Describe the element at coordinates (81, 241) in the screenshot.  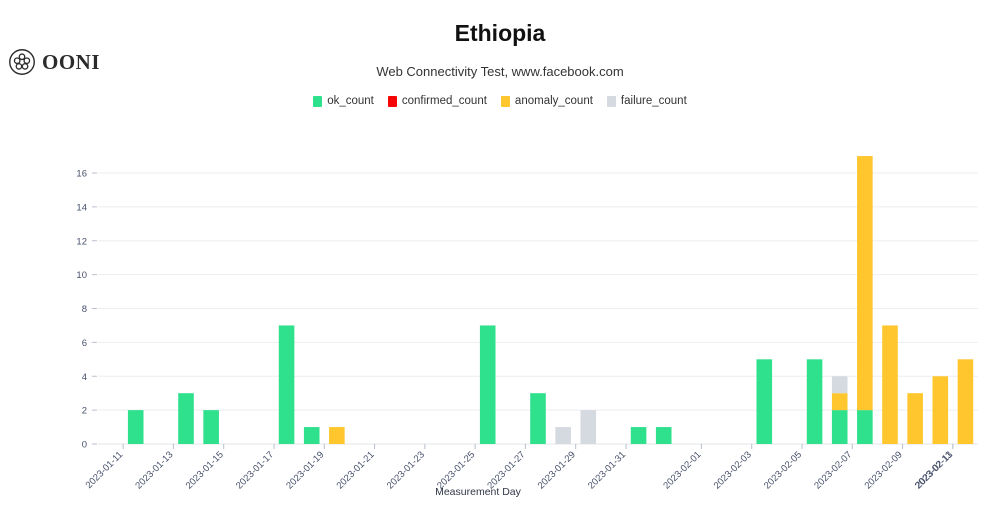
I see `y-axis-tick-label: 12` at that location.